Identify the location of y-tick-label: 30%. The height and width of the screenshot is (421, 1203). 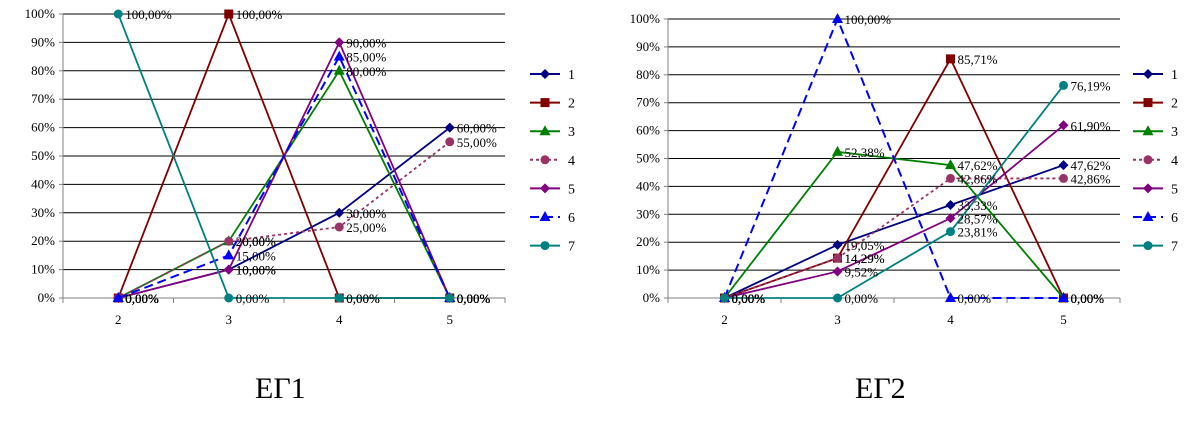
(648, 213).